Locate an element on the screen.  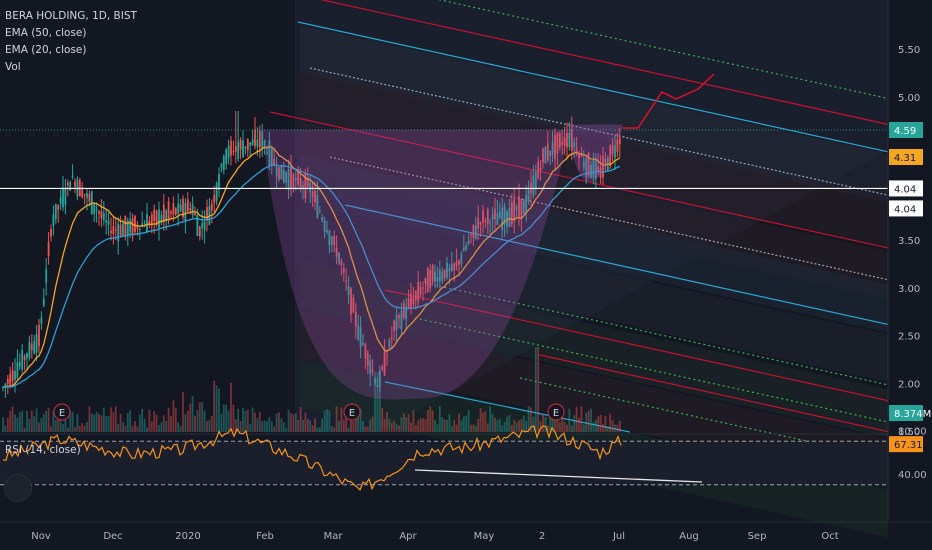
tradingview-logo is located at coordinates (18, 488).